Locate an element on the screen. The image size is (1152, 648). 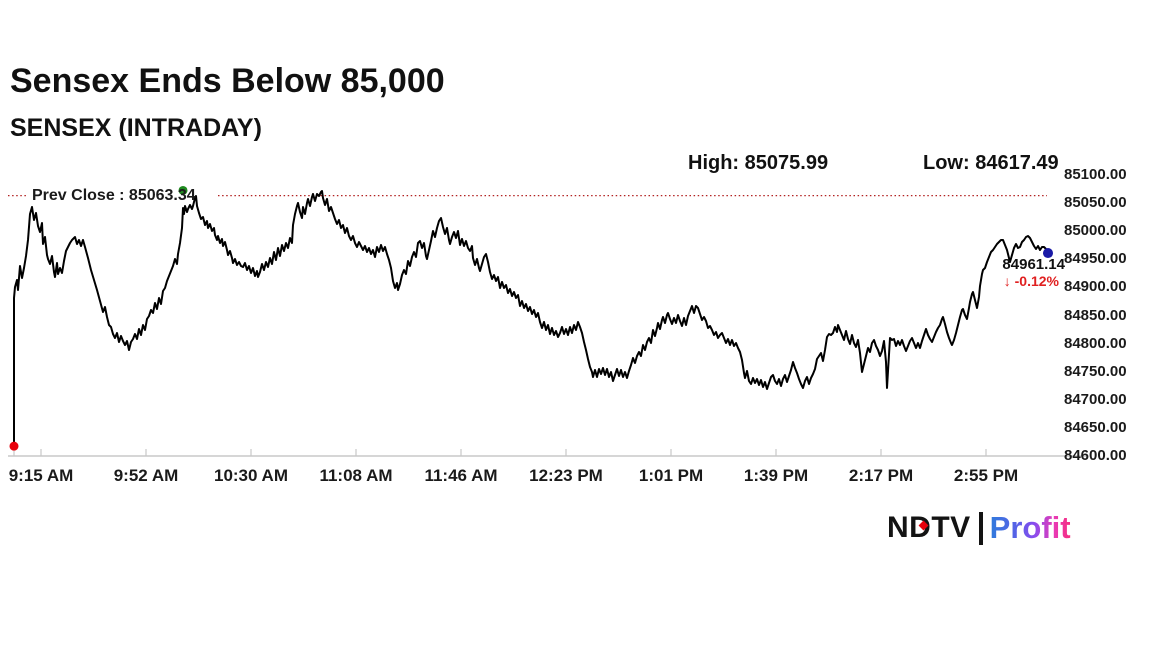
y-axis-tick-label: 85100.00 is located at coordinates (1095, 174).